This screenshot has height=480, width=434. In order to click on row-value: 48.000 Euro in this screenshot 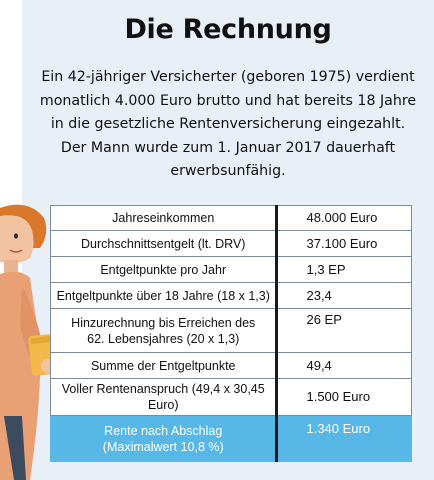, I will do `click(343, 218)`.